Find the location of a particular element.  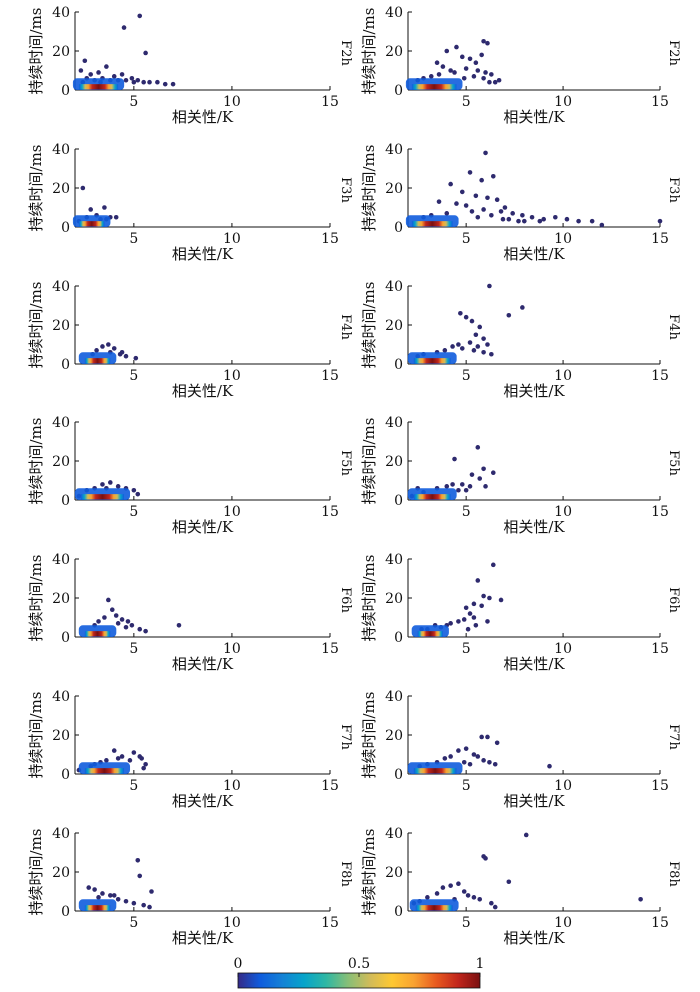

x-tick-label: 5 is located at coordinates (133, 649).